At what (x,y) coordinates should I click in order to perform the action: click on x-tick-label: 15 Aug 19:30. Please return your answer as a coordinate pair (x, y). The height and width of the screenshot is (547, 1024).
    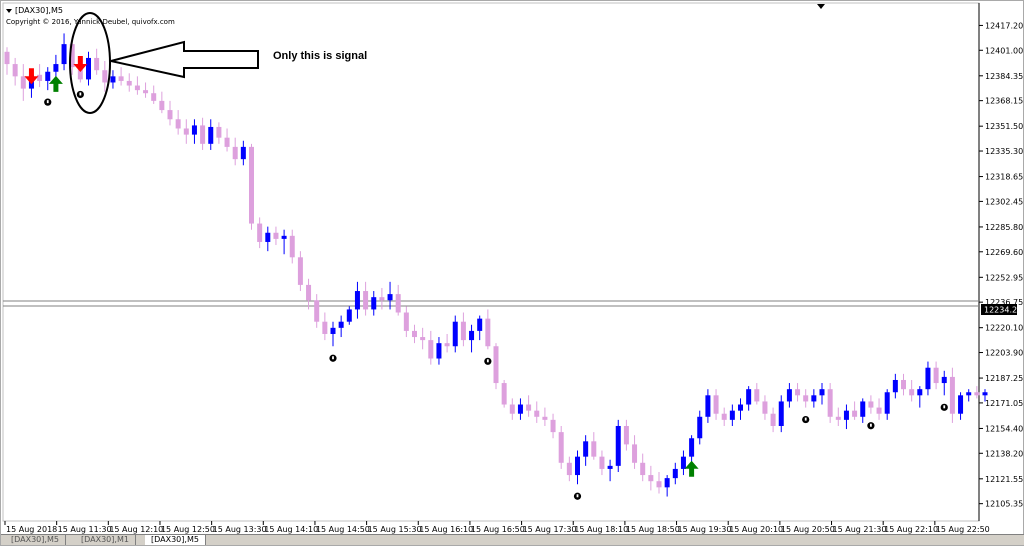
    Looking at the image, I should click on (705, 529).